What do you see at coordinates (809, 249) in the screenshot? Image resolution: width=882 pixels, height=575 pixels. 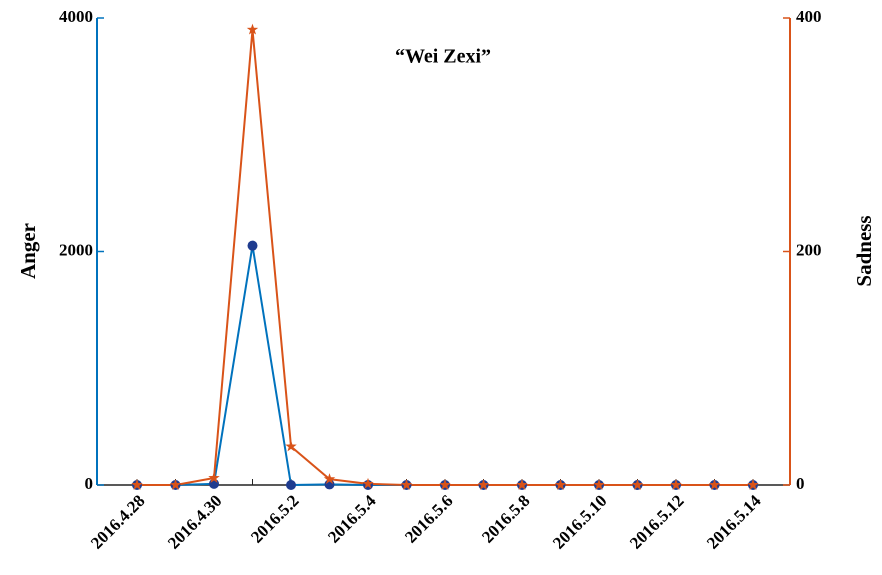 I see `y2-tick-label: 200` at bounding box center [809, 249].